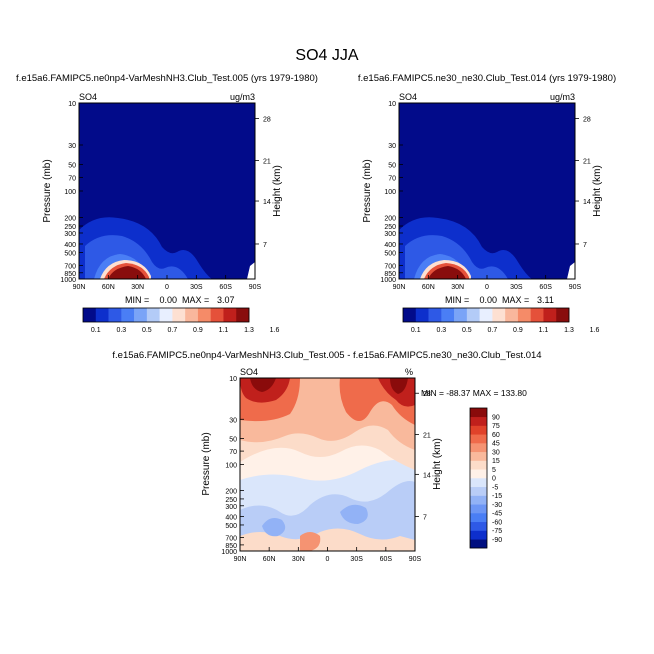 The height and width of the screenshot is (654, 654). I want to click on colorbar-label: 0.5, so click(467, 330).